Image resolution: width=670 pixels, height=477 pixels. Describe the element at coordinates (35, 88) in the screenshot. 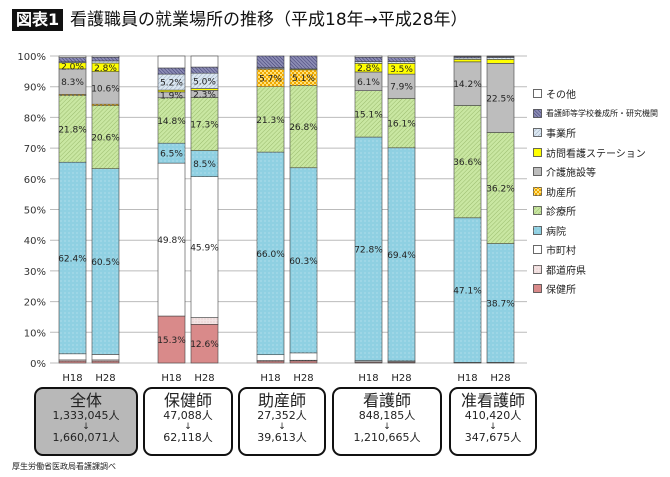

I see `y-tick-label: 90%` at that location.